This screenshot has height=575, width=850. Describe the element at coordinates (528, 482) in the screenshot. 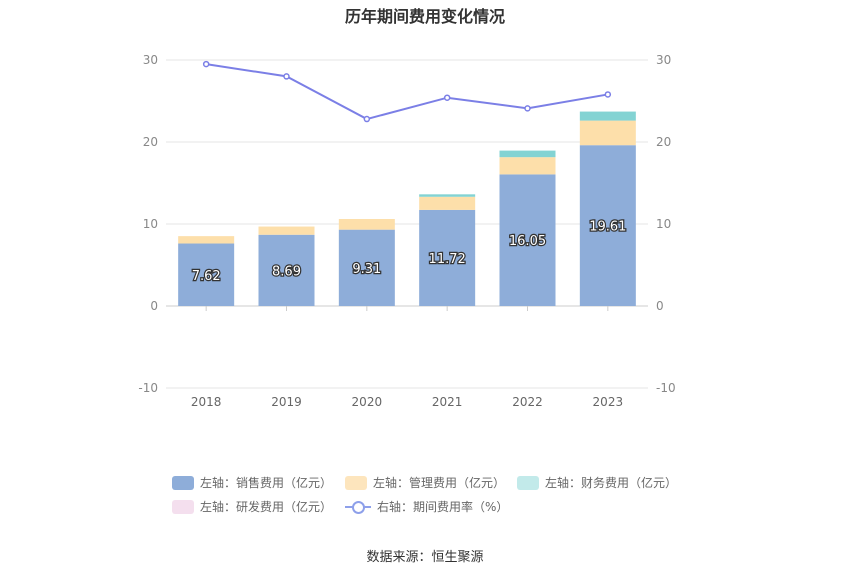

I see `legend-finance-swatch` at that location.